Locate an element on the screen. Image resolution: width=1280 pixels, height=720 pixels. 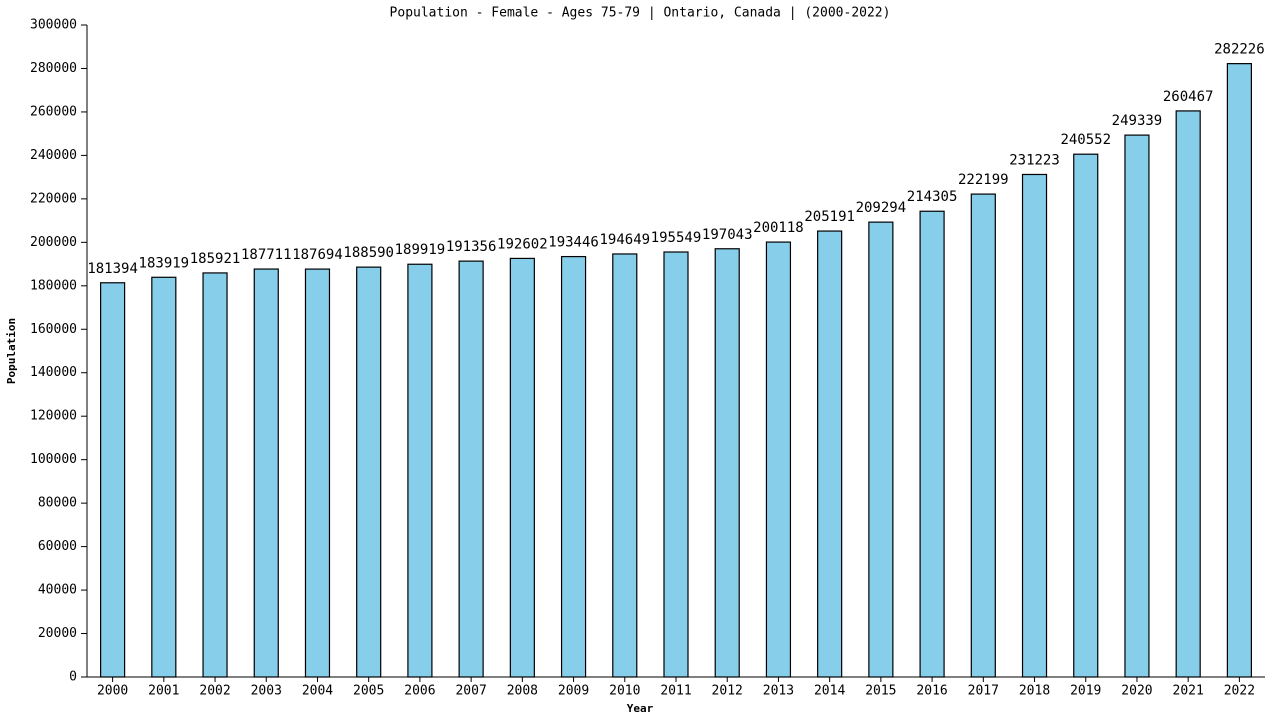
value-label: 183919 is located at coordinates (164, 263).